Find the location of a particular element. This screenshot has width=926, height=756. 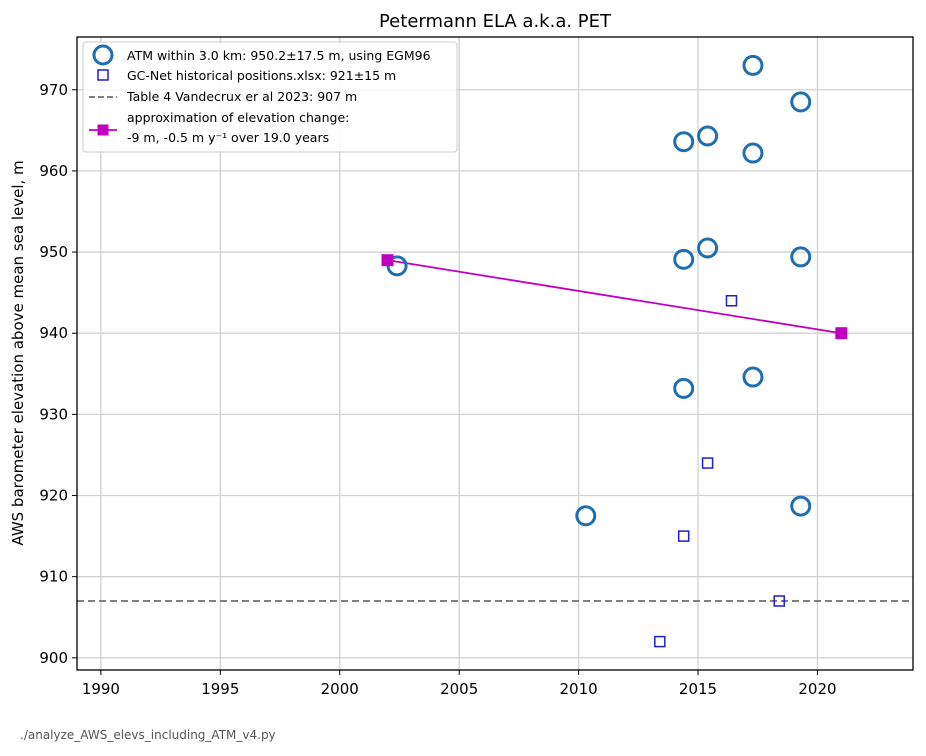

legend-label: -9 m, -0.5 m y⁻¹ over 19.0 years is located at coordinates (228, 137).